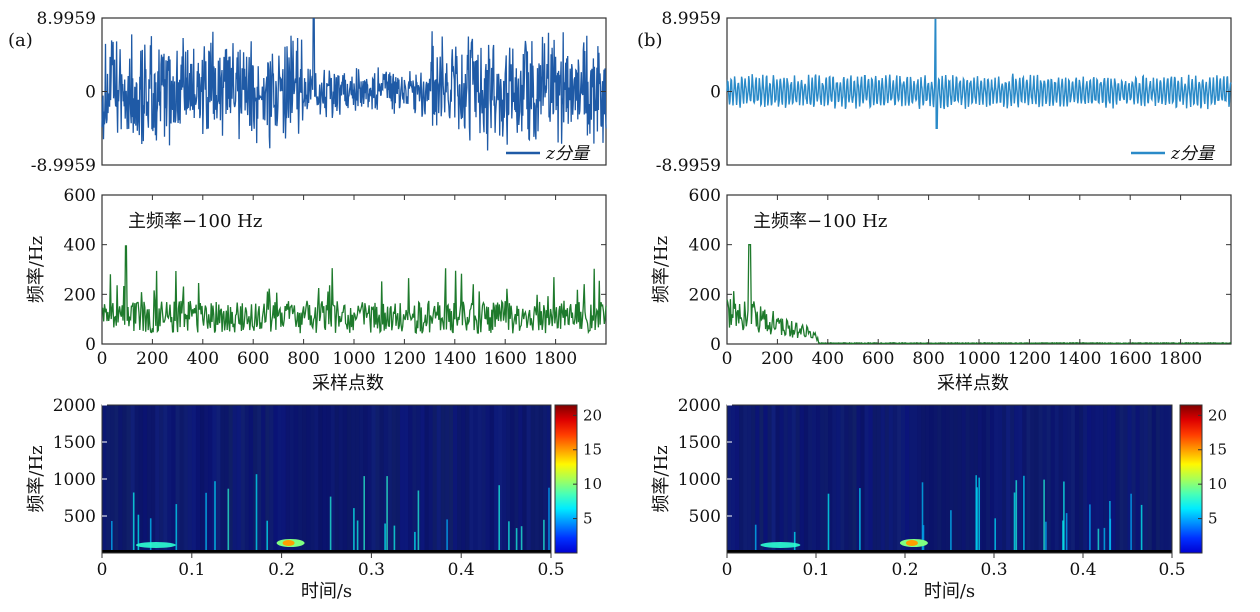  I want to click on frequency-xlabel: 采样点数, so click(348, 383).